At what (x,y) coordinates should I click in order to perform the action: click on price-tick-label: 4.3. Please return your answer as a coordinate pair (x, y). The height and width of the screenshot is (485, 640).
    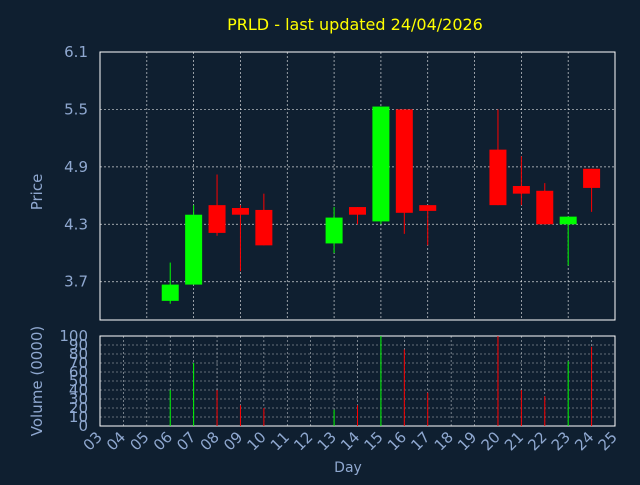
    Looking at the image, I should click on (76, 224).